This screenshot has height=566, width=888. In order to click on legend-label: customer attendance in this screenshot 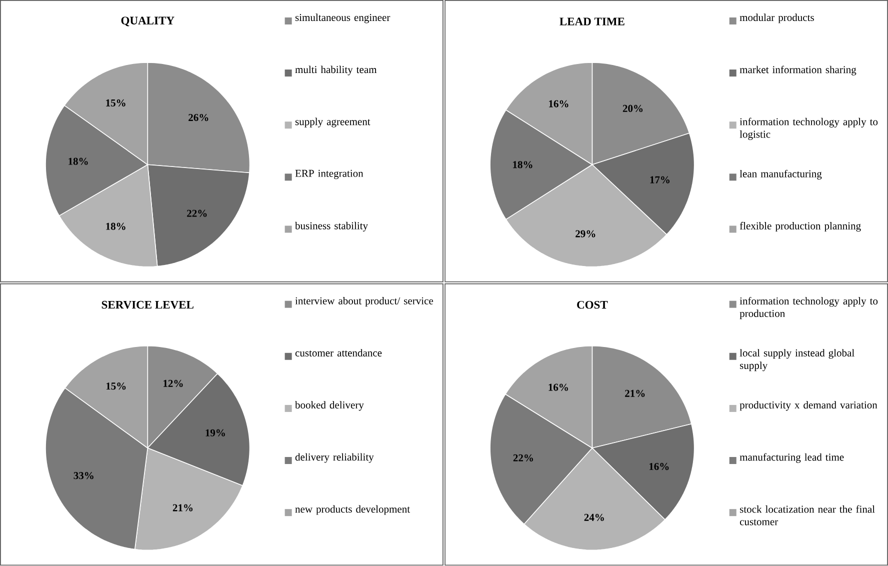, I will do `click(338, 353)`.